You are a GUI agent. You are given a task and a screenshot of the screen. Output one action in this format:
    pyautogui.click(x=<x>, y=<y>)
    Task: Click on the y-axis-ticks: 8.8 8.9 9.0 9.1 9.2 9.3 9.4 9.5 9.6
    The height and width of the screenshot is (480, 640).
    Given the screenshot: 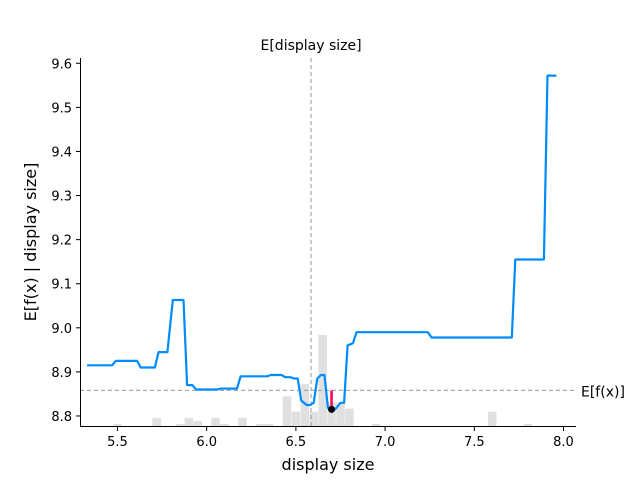 What is the action you would take?
    pyautogui.click(x=65, y=241)
    